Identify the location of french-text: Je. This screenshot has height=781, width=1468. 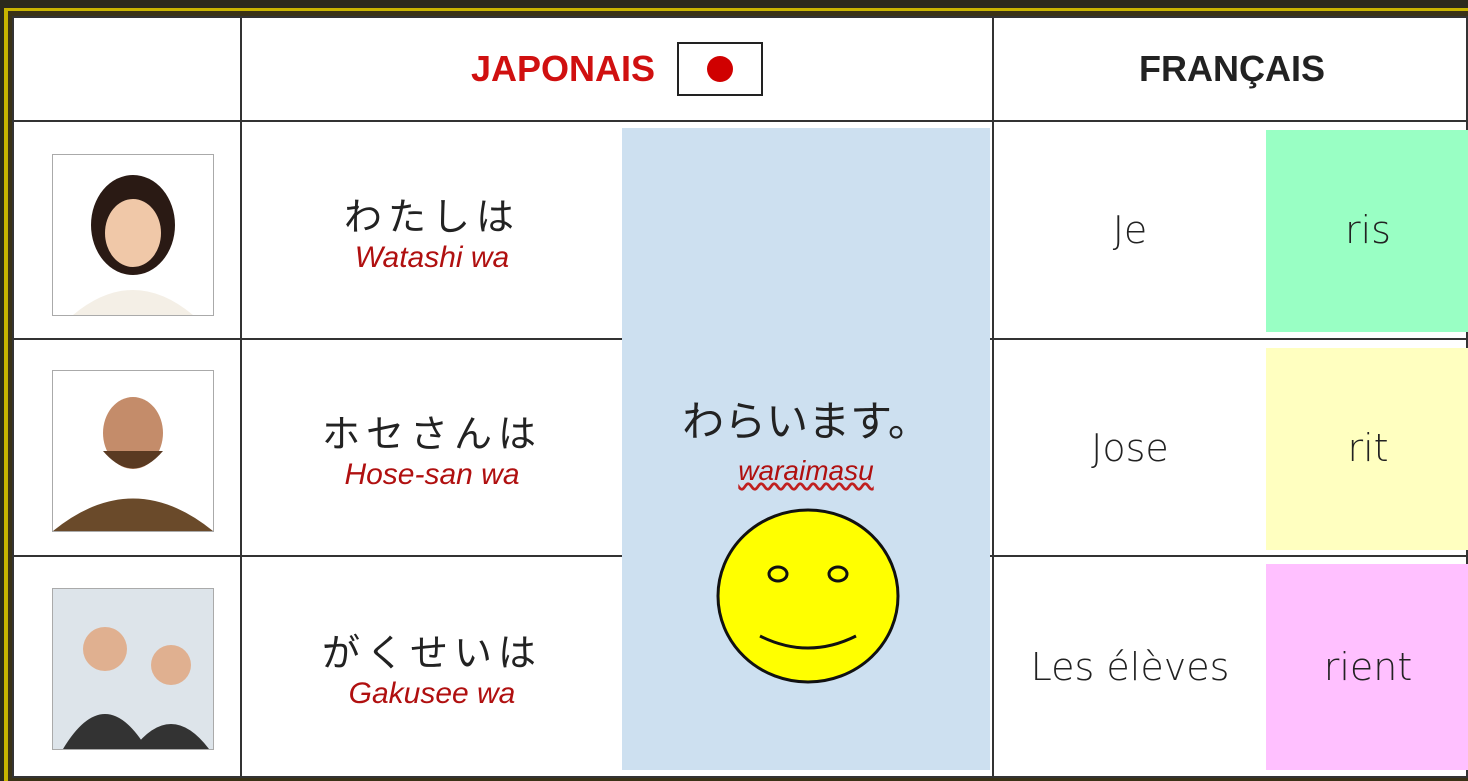
(1130, 230).